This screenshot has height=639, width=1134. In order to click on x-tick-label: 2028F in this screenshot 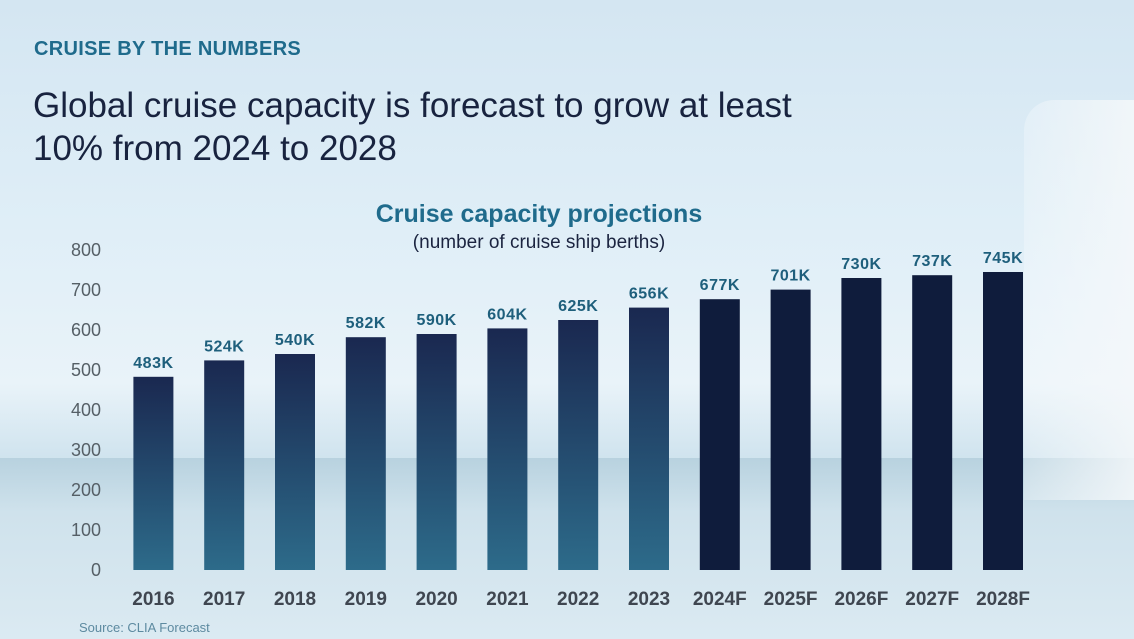, I will do `click(1003, 599)`.